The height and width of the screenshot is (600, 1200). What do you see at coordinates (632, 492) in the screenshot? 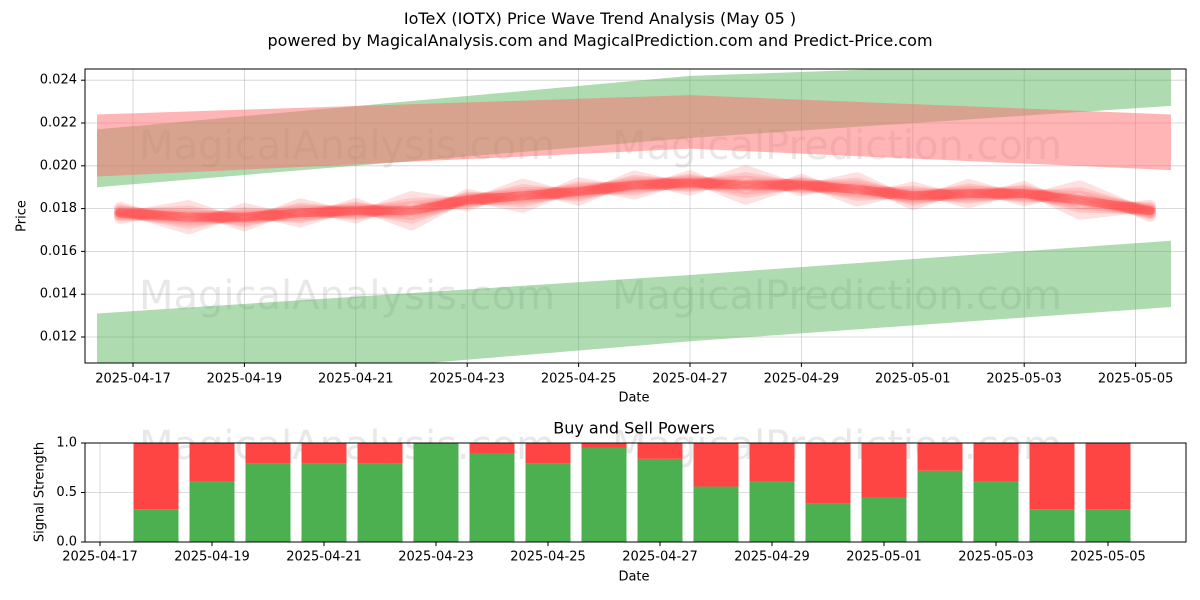
I see `bars-group` at bounding box center [632, 492].